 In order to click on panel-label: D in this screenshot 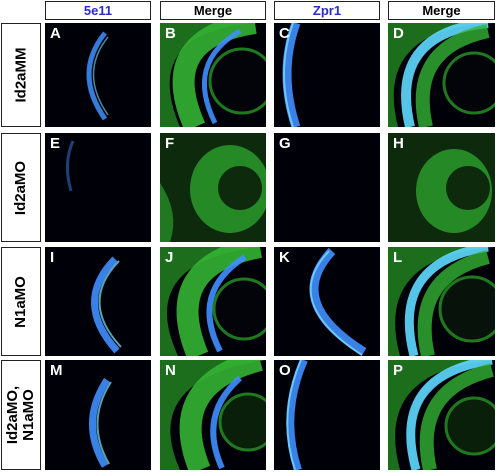, I will do `click(398, 33)`.